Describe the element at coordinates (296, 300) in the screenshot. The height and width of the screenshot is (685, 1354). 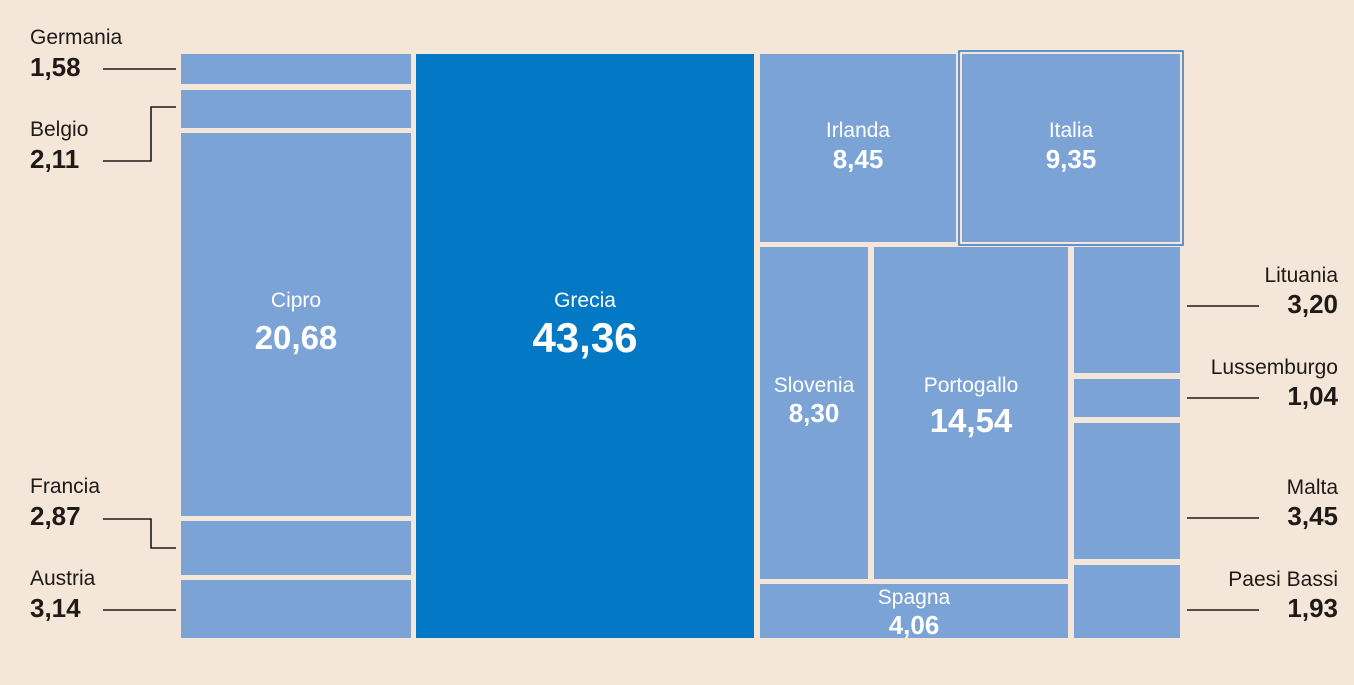
I see `tile-name-cipro: Cipro` at that location.